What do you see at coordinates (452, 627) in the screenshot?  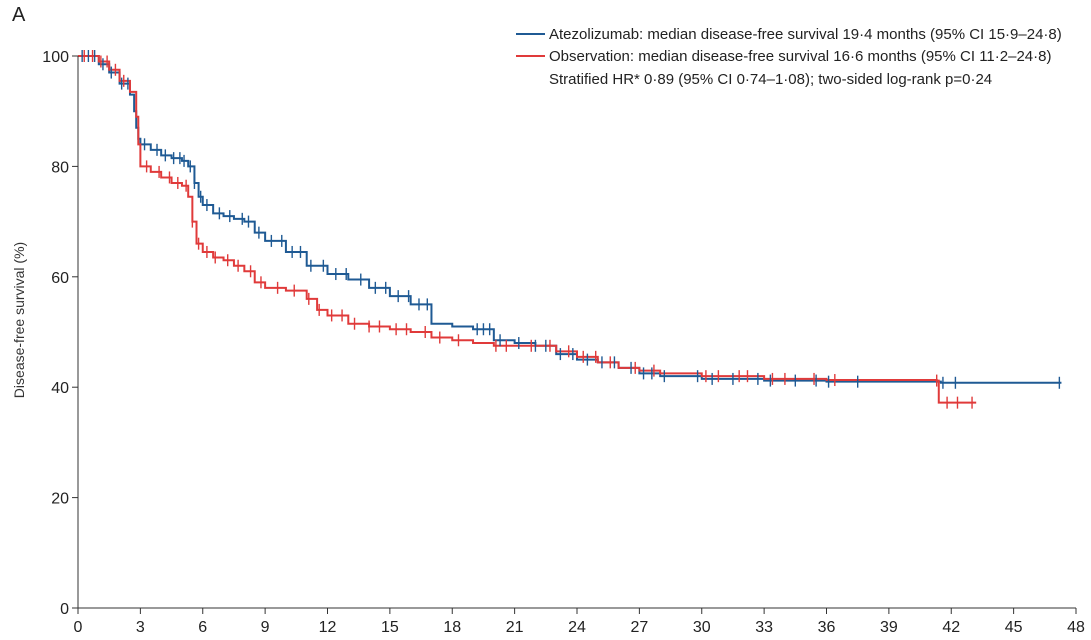 I see `x-tick-label: 18` at bounding box center [452, 627].